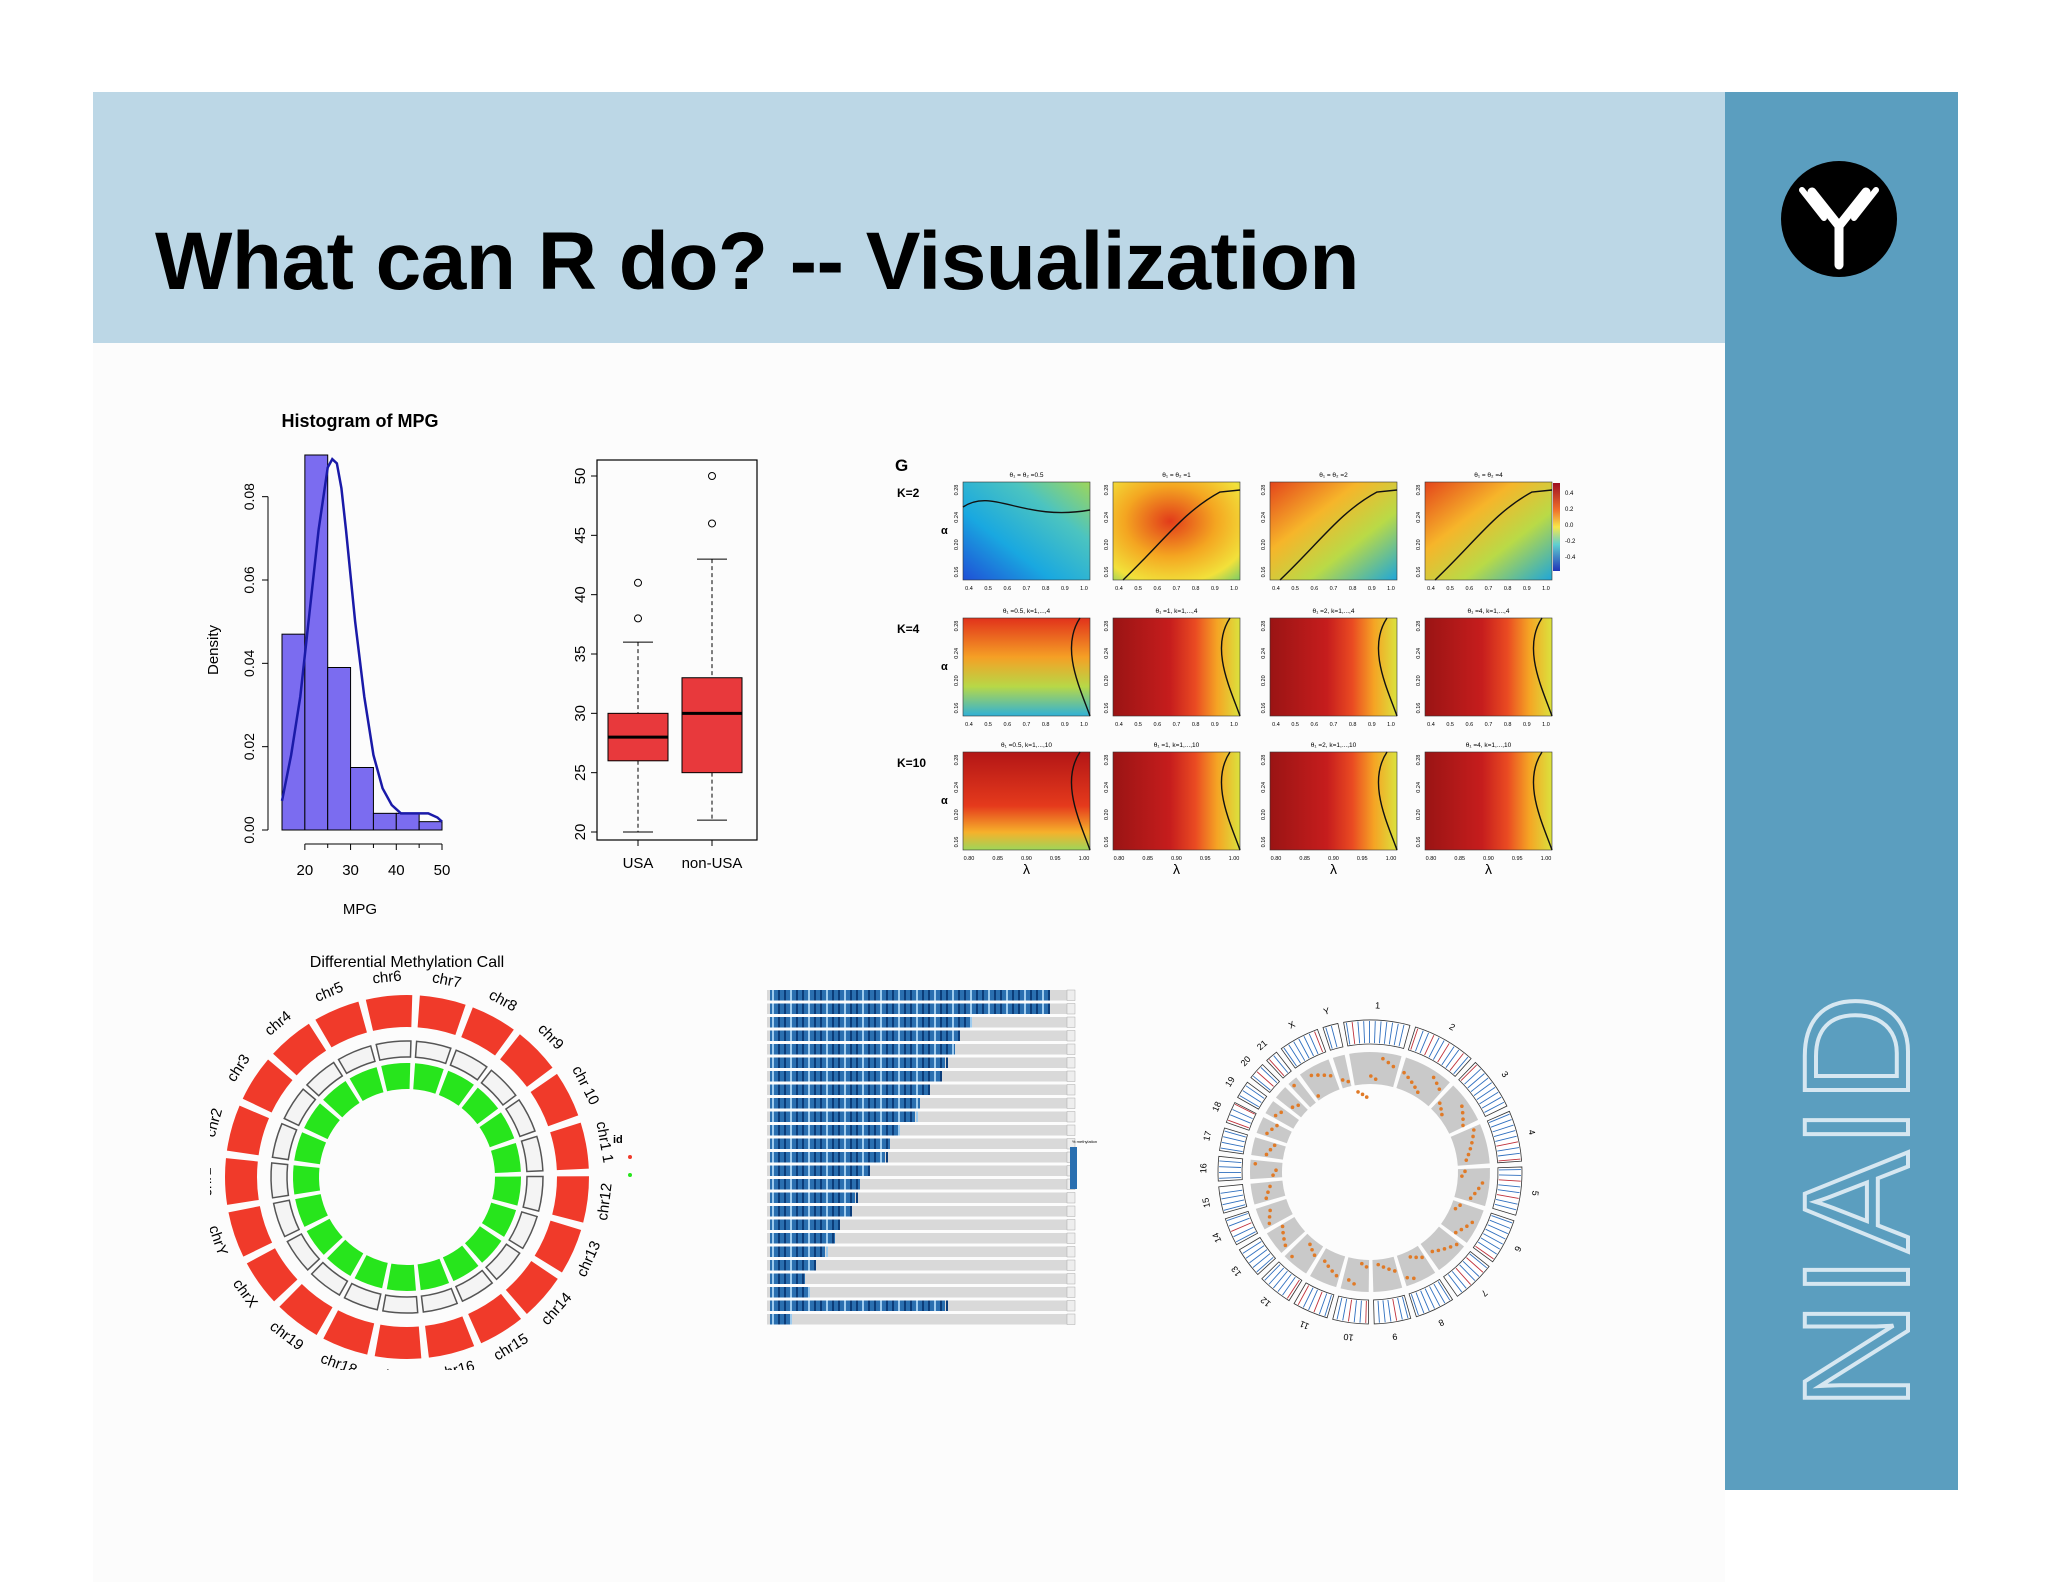 The image size is (2048, 1582). I want to click on heatmap-x-tick: 1.0, so click(1234, 725).